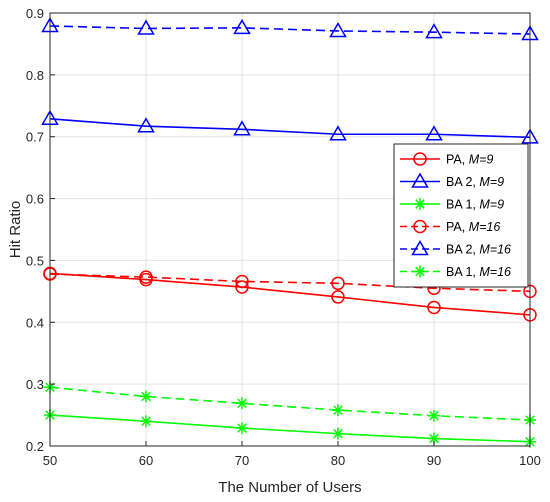 Image resolution: width=550 pixels, height=502 pixels. I want to click on x-tick-label: 60, so click(146, 460).